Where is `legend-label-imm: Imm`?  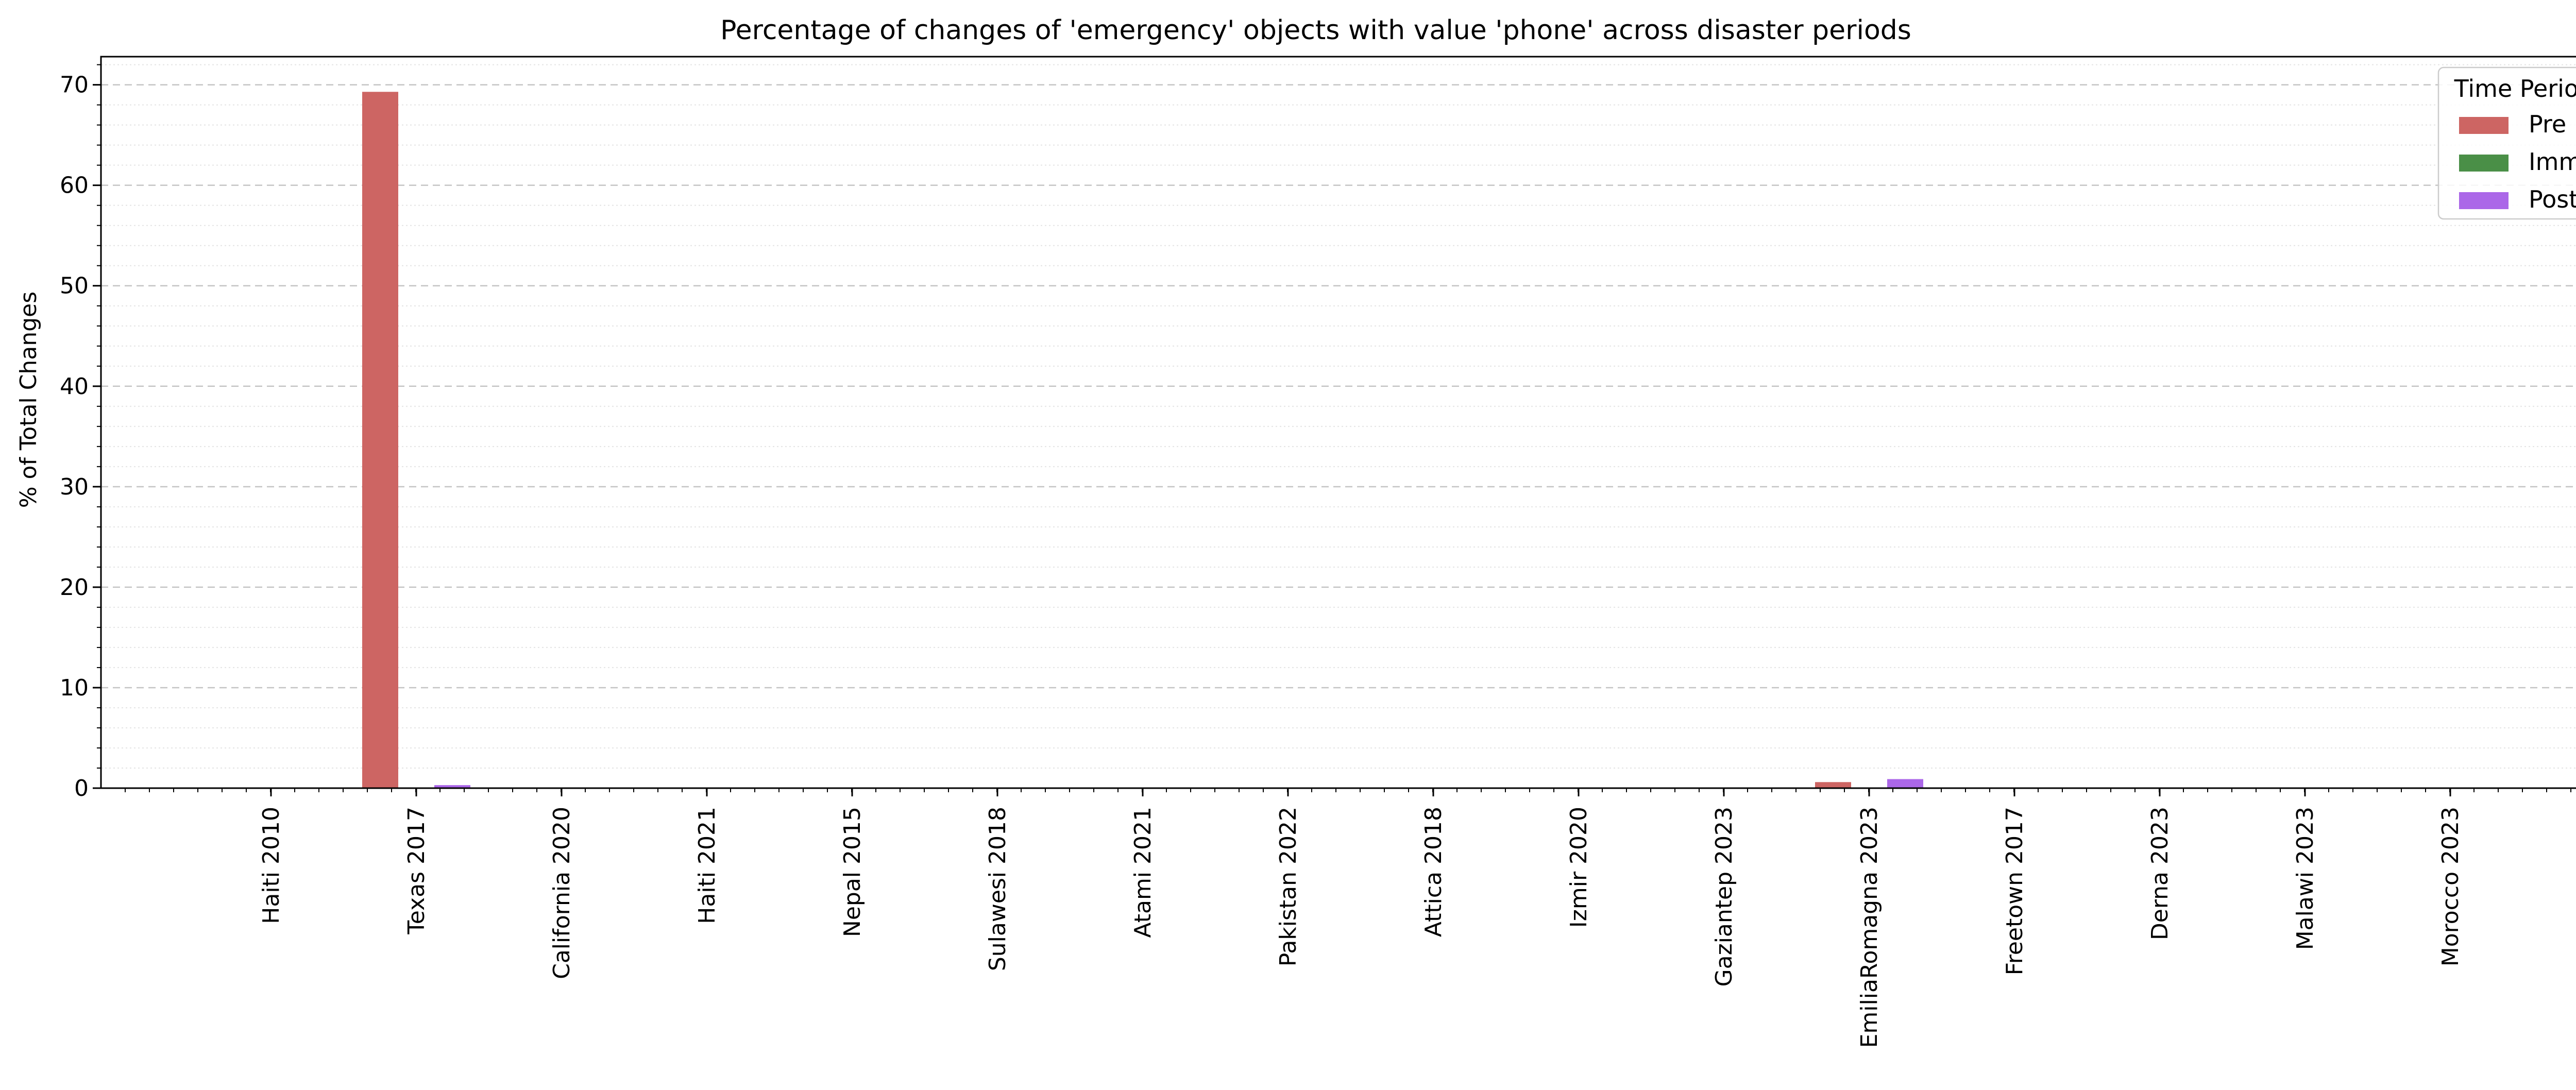
legend-label-imm: Imm is located at coordinates (2552, 162).